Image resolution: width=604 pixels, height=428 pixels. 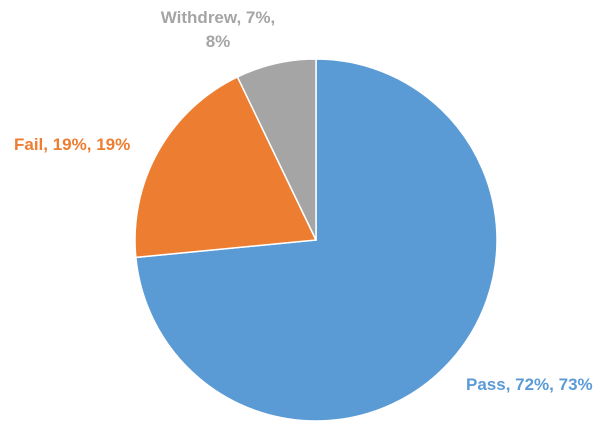 I want to click on pie-slice-withdrew, so click(x=276, y=149).